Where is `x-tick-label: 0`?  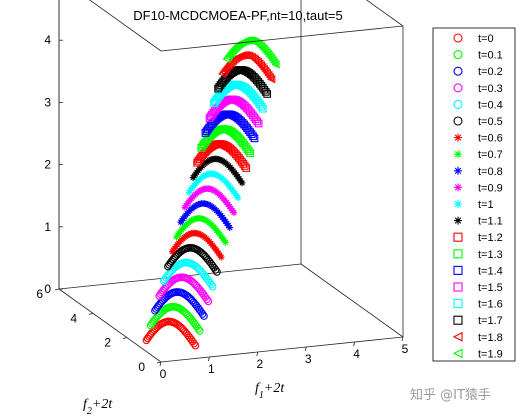 x-tick-label: 0 is located at coordinates (163, 374).